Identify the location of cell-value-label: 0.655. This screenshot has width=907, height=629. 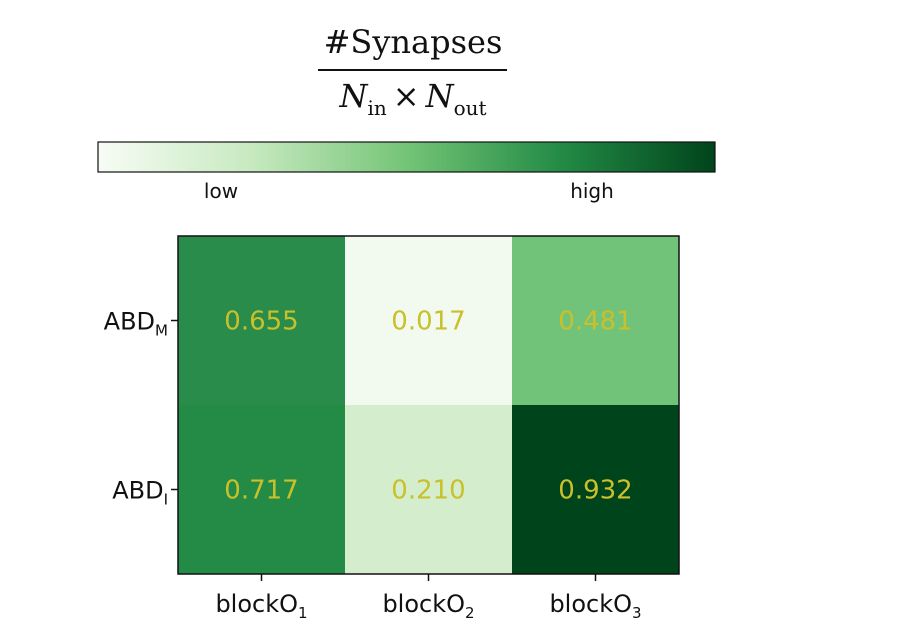
(261, 322).